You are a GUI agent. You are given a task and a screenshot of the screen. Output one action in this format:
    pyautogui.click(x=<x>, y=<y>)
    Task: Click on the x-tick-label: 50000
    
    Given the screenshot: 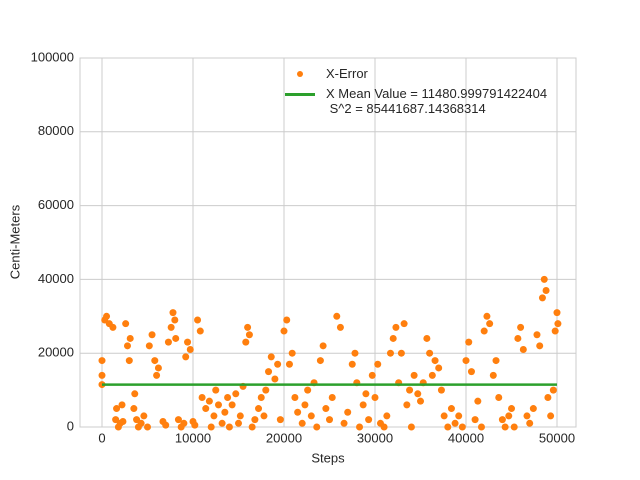 What is the action you would take?
    pyautogui.click(x=557, y=437)
    